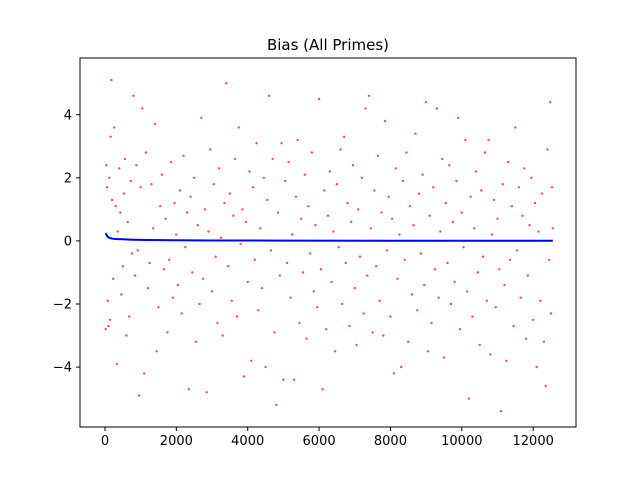  What do you see at coordinates (62, 368) in the screenshot?
I see `y-tick-label: −4` at bounding box center [62, 368].